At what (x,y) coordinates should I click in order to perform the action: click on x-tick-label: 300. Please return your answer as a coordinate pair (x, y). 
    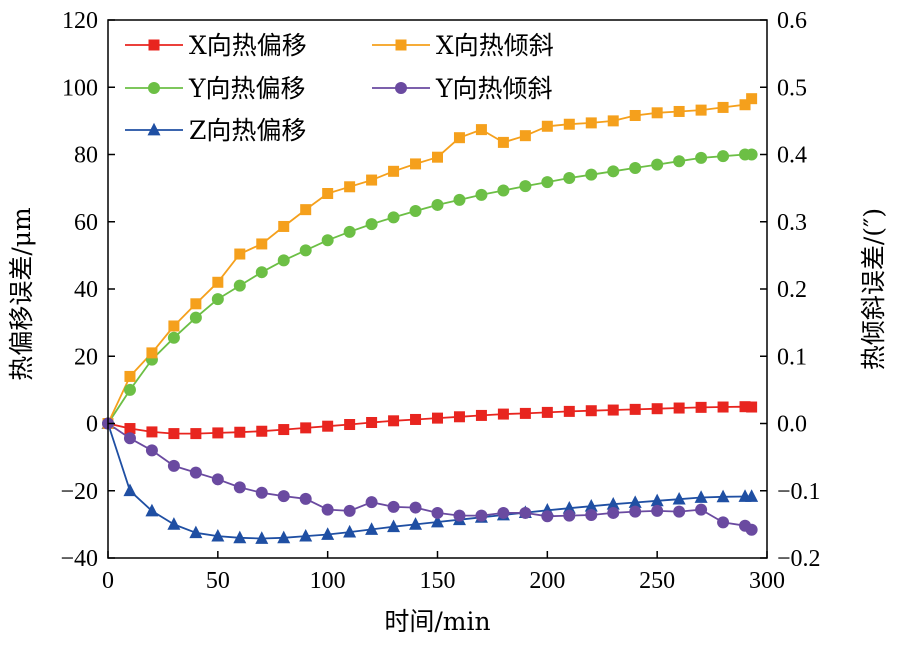
    Looking at the image, I should click on (767, 581).